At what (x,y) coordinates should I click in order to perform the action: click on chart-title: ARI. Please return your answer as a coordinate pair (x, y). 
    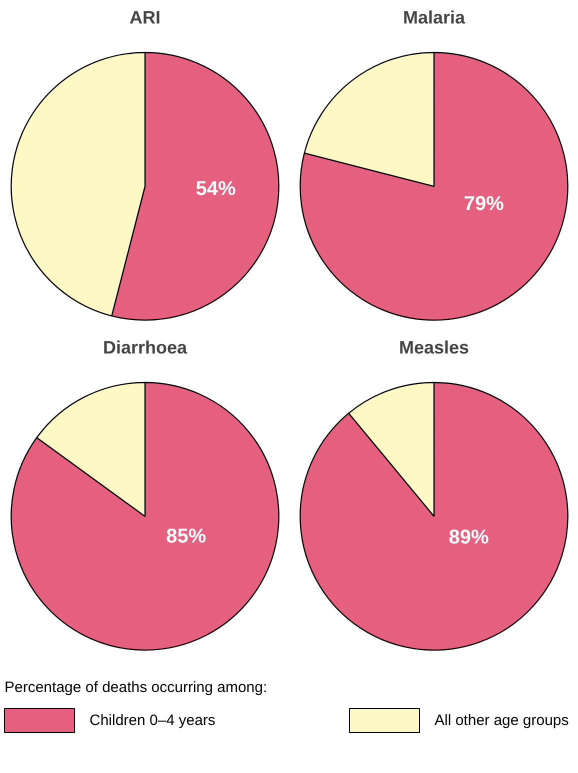
    Looking at the image, I should click on (145, 18).